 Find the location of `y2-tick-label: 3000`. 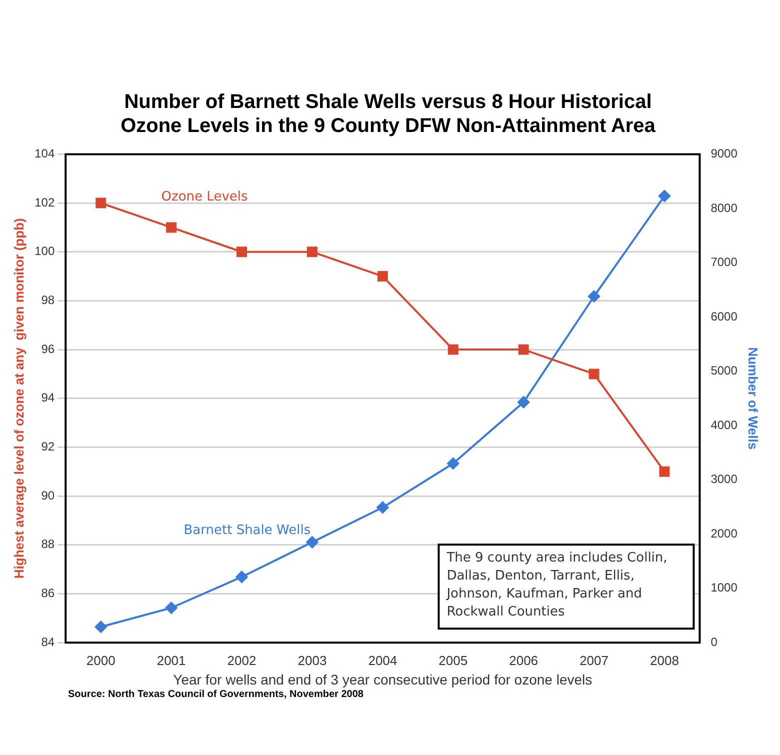

y2-tick-label: 3000 is located at coordinates (724, 479).